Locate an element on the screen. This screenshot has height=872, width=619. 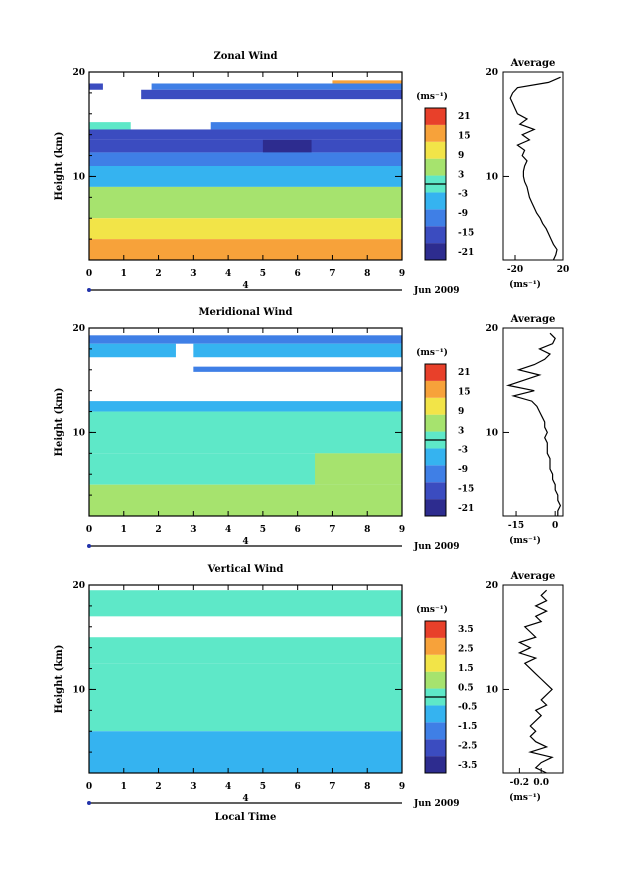
colorbar-tick-label: -1.5 is located at coordinates (467, 727).